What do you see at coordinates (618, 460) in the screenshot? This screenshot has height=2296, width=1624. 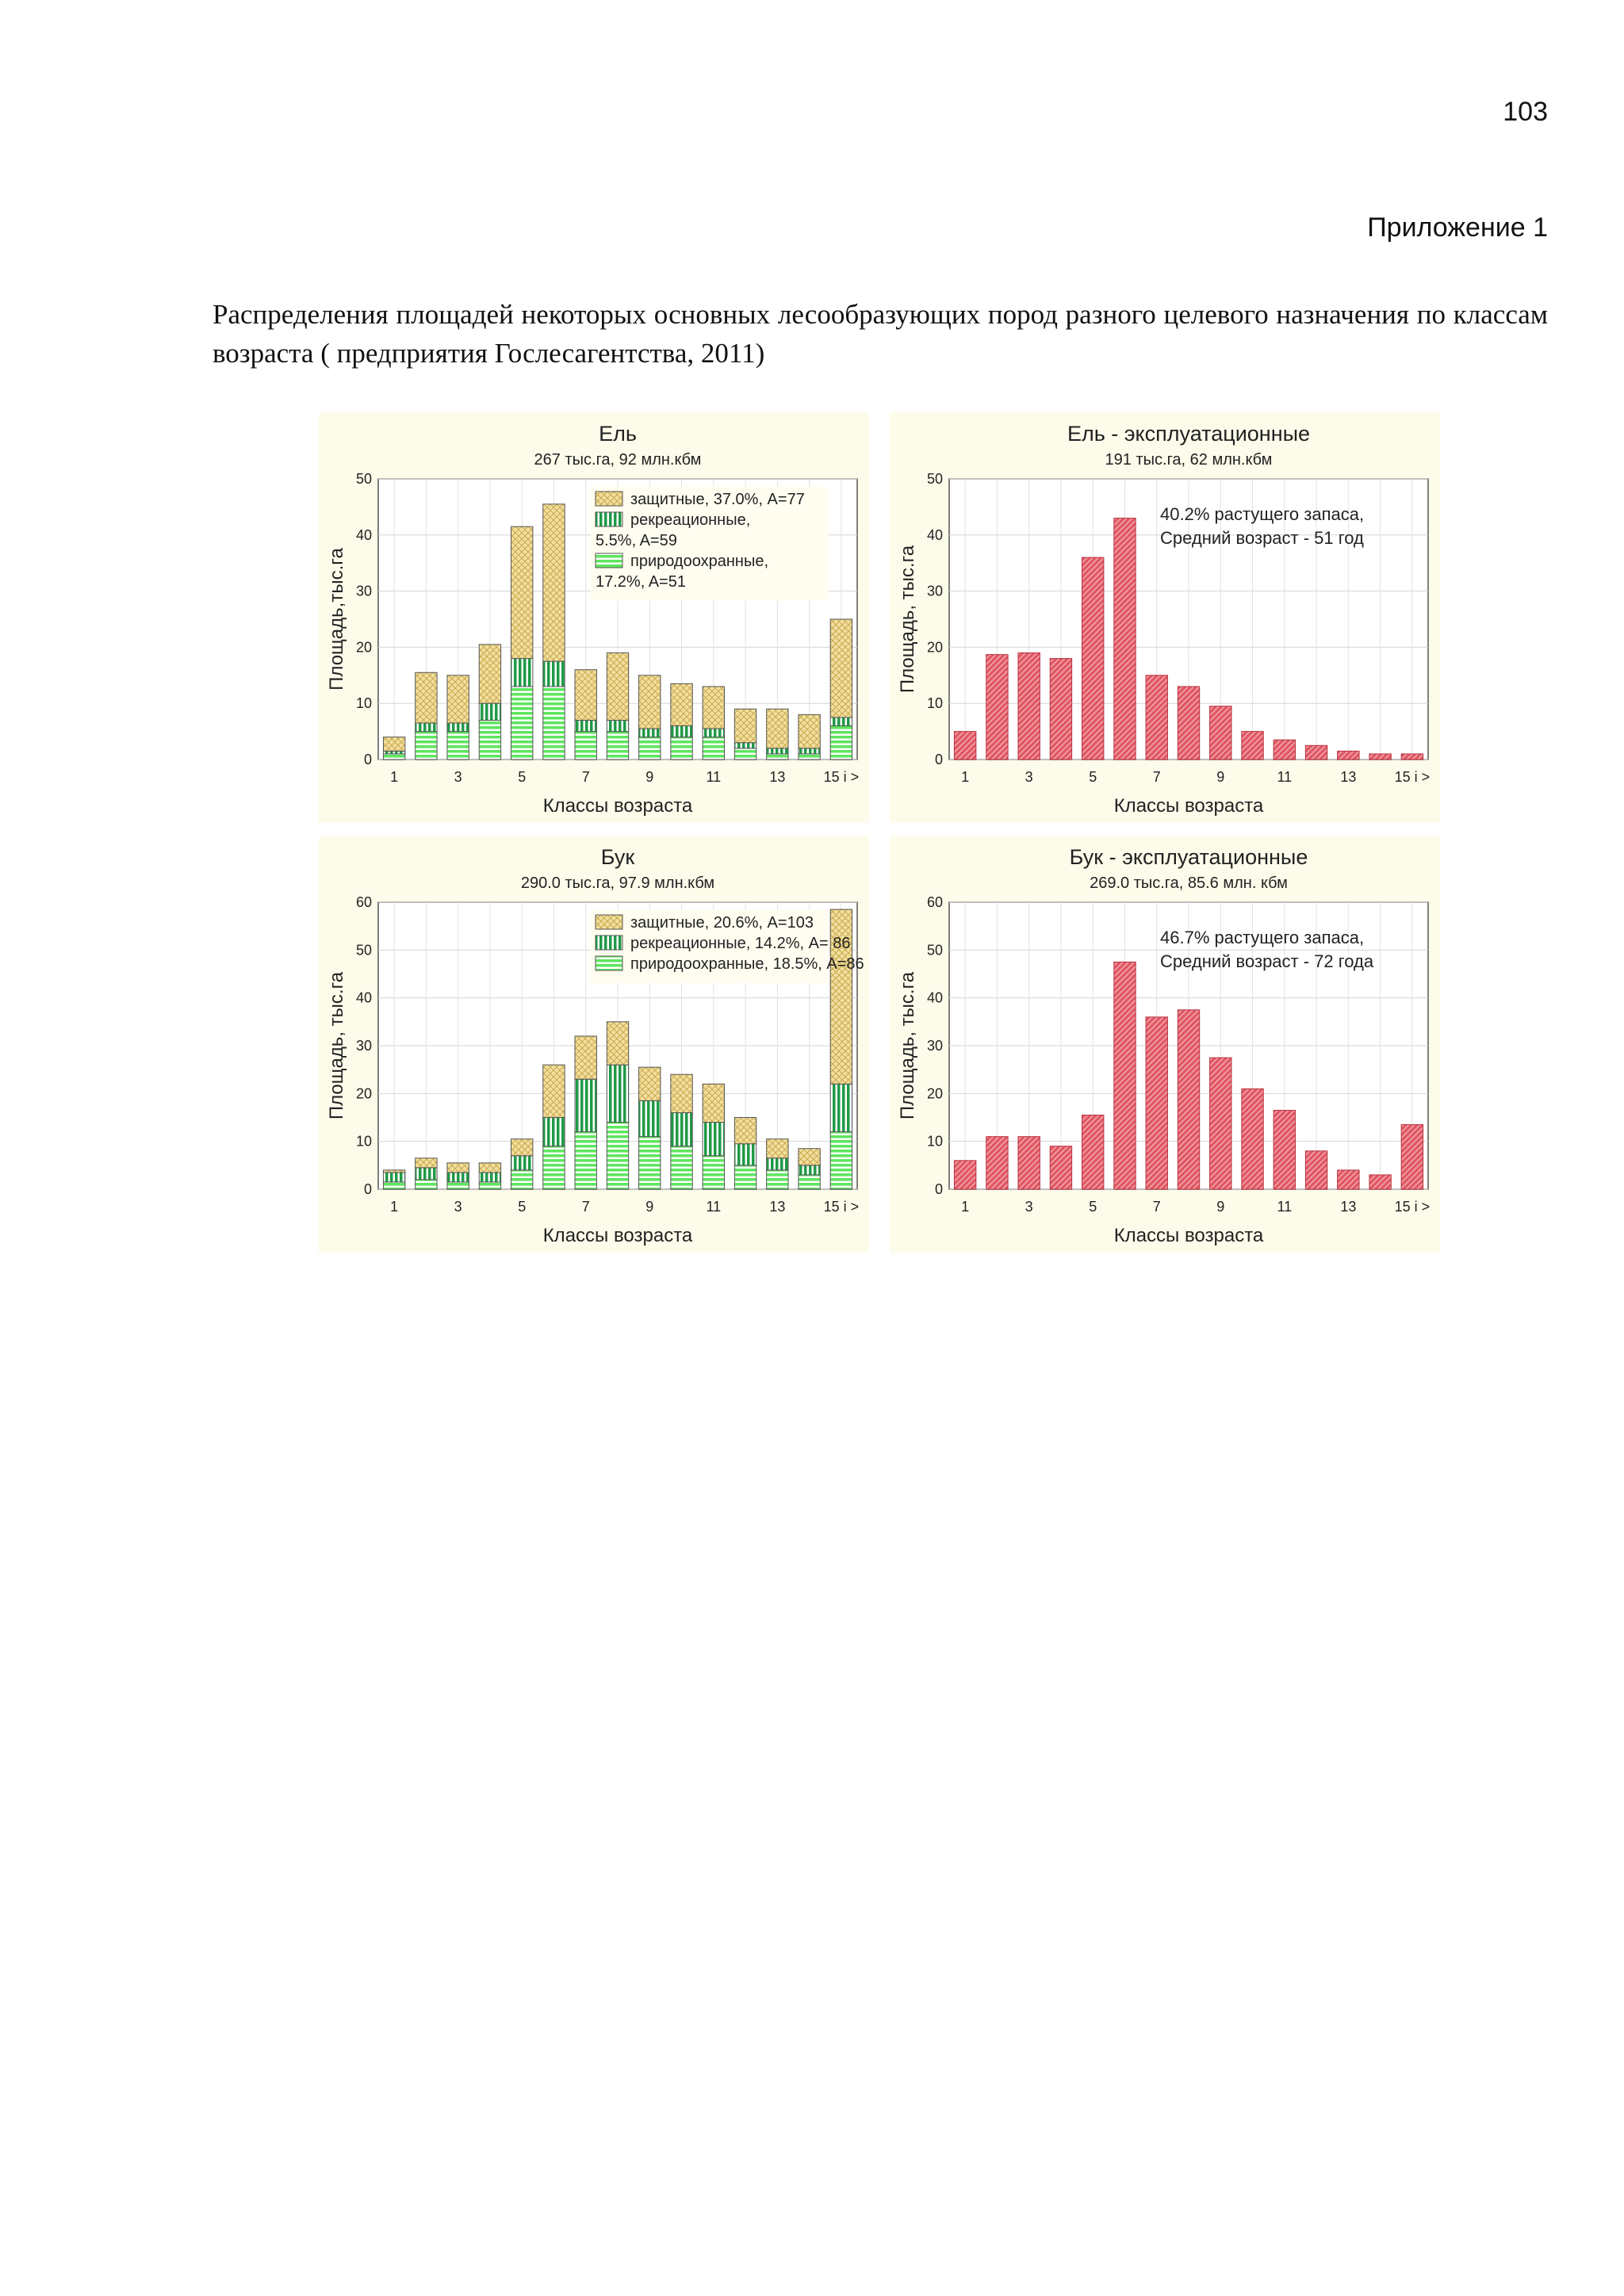 I see `chart-subtitle: 267 тыс.га, 92 млн.кбм` at bounding box center [618, 460].